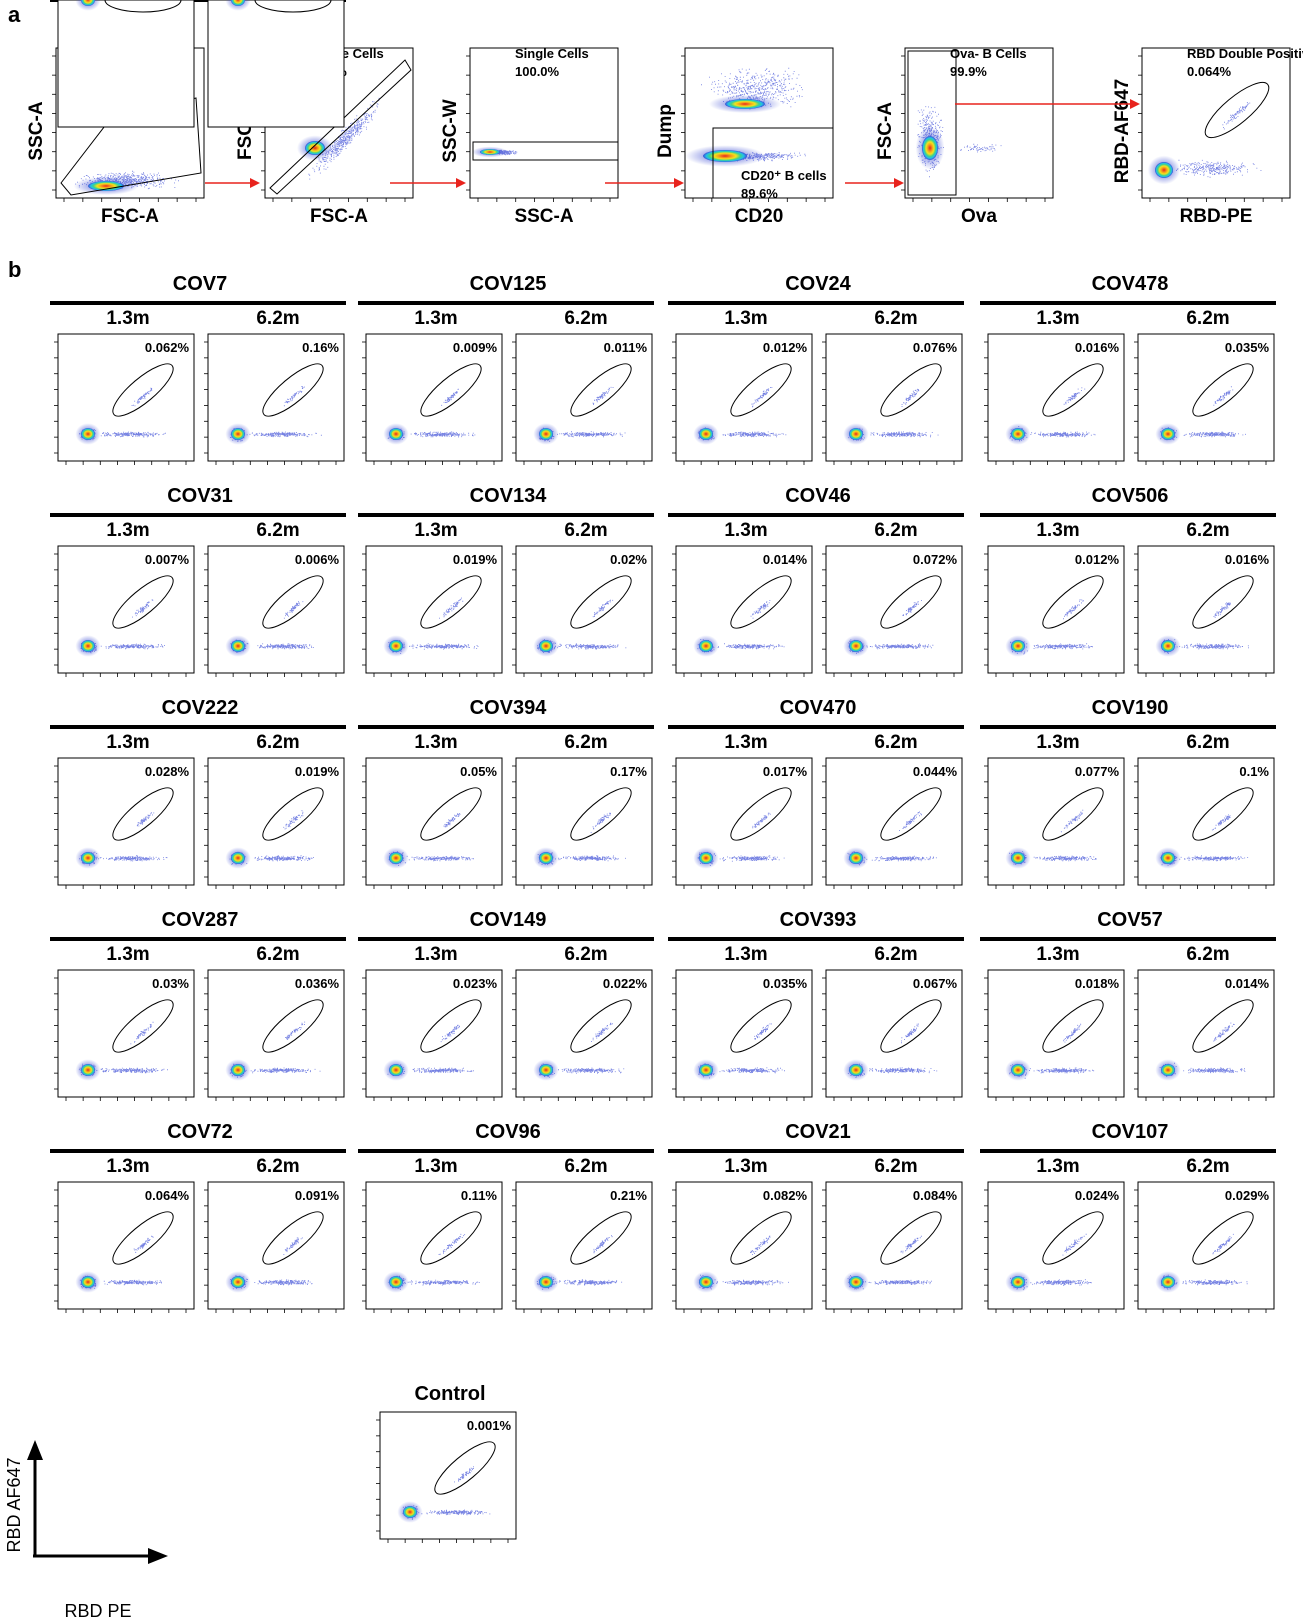 Image resolution: width=1303 pixels, height=1623 pixels. What do you see at coordinates (582, 611) in the screenshot?
I see `rbd-plot: 0.02%` at bounding box center [582, 611].